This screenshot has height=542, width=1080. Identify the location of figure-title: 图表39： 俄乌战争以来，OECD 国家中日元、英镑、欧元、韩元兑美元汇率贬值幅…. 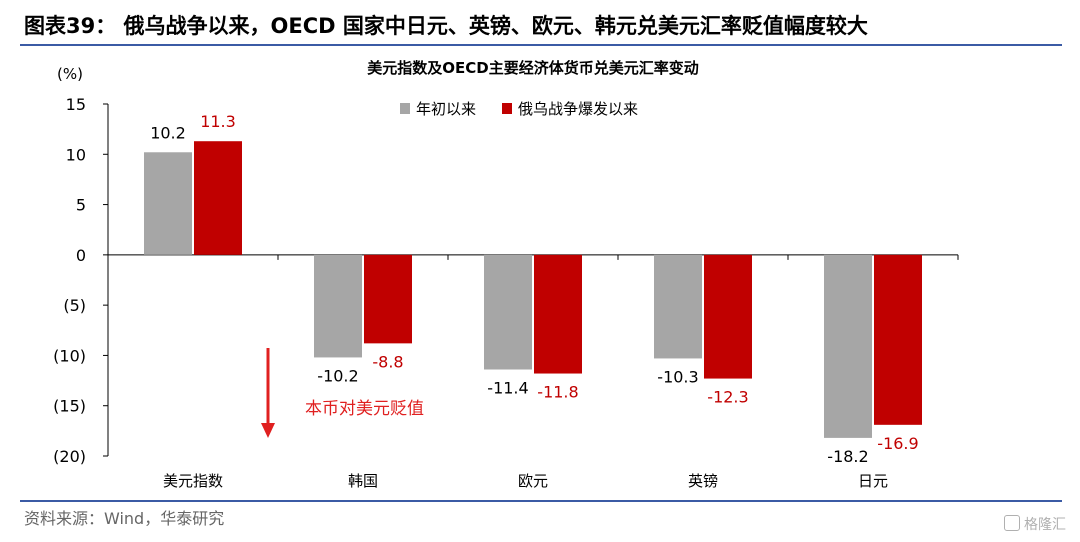
(446, 26).